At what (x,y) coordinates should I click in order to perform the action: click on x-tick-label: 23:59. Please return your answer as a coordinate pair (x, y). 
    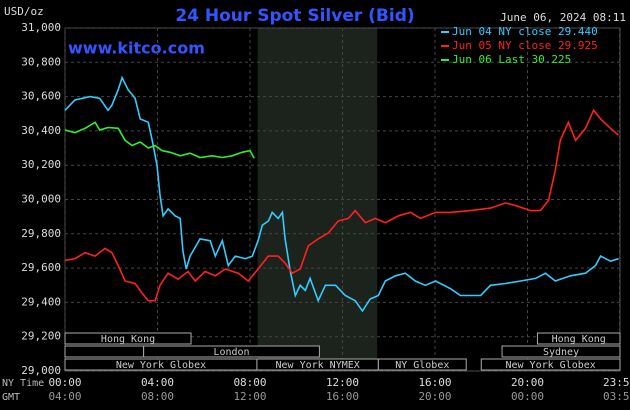
    Looking at the image, I should click on (616, 382).